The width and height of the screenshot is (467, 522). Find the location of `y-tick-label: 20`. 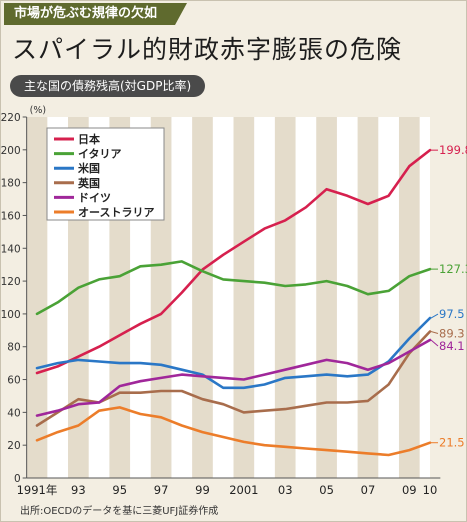

y-tick-label: 20 is located at coordinates (13, 446).